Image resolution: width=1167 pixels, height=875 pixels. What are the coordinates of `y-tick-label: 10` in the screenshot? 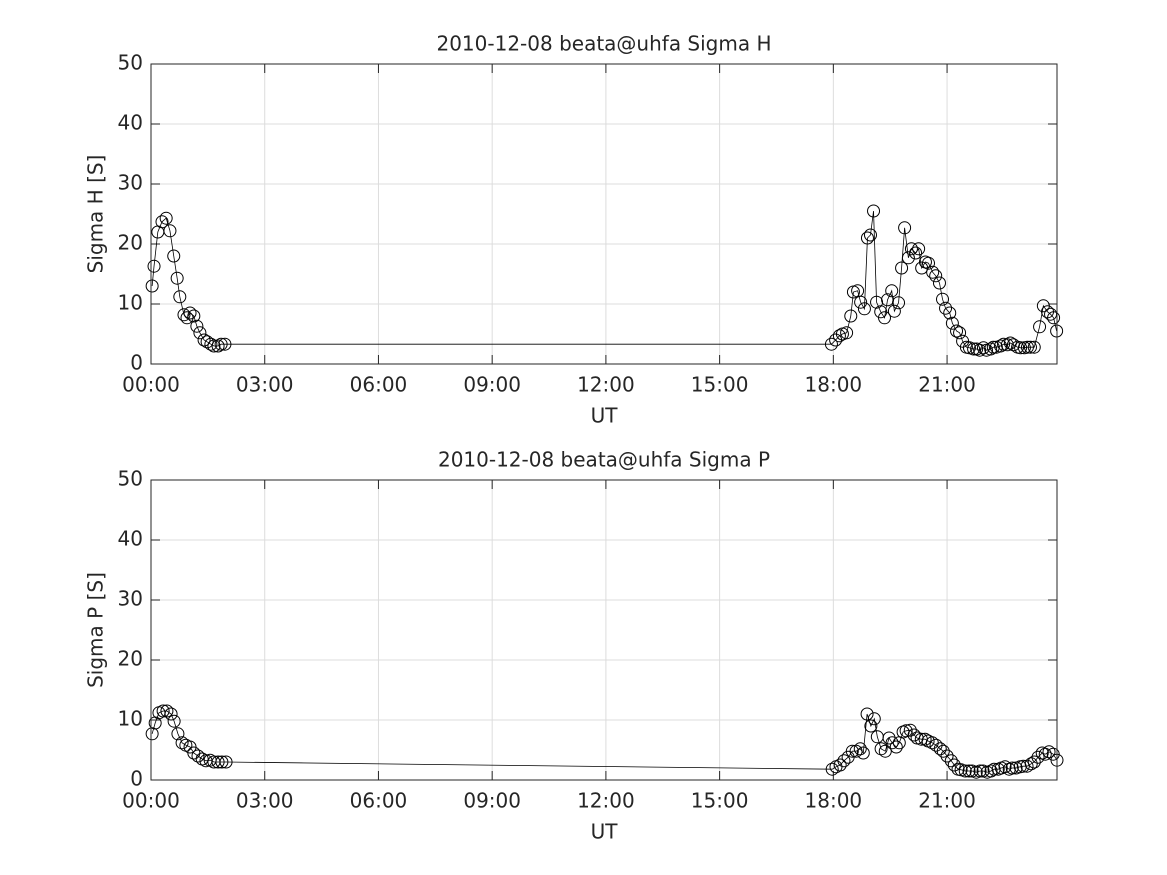 It's located at (130, 303).